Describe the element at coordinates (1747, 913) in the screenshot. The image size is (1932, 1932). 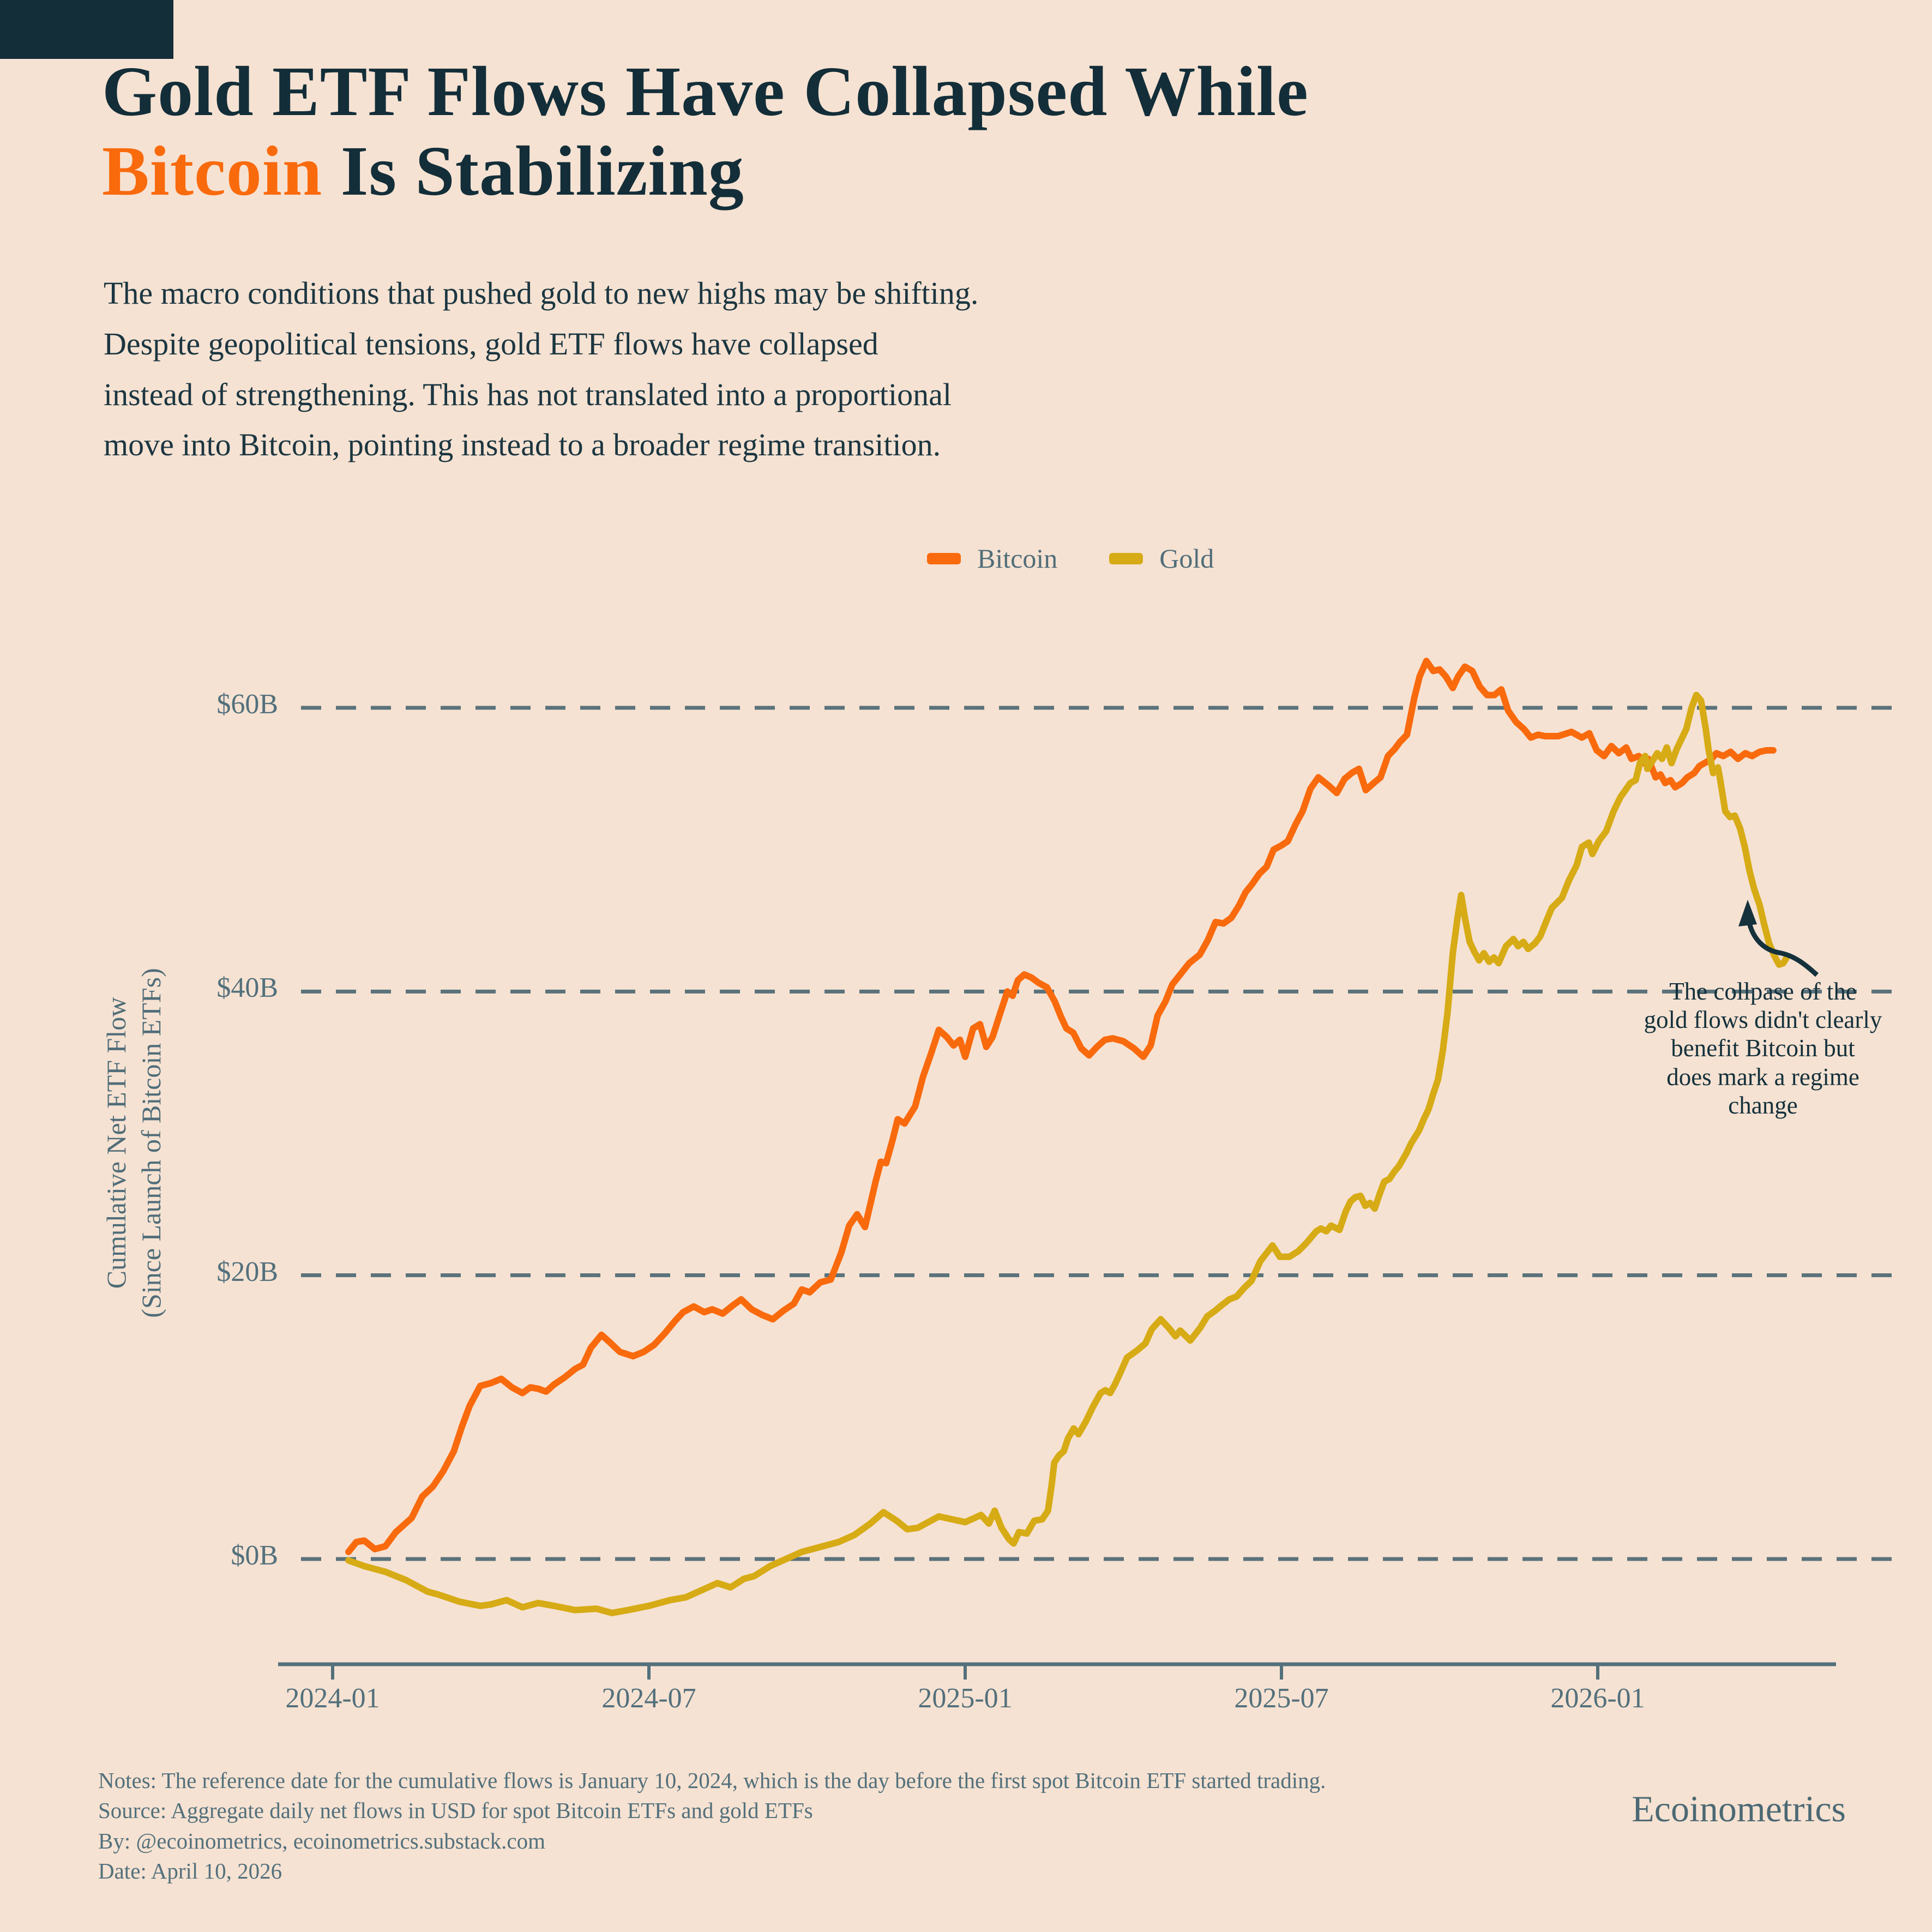
I see `annotation-arrowhead-icon` at that location.